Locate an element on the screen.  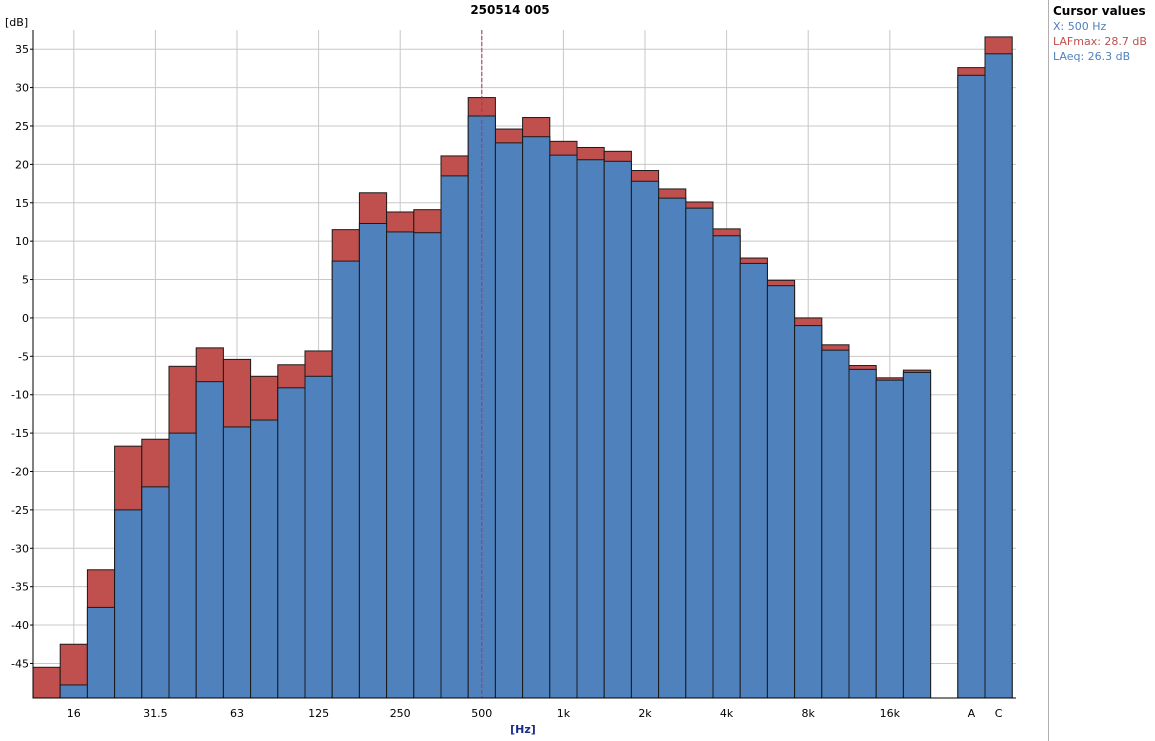
x-tick-label: 1k is located at coordinates (564, 713).